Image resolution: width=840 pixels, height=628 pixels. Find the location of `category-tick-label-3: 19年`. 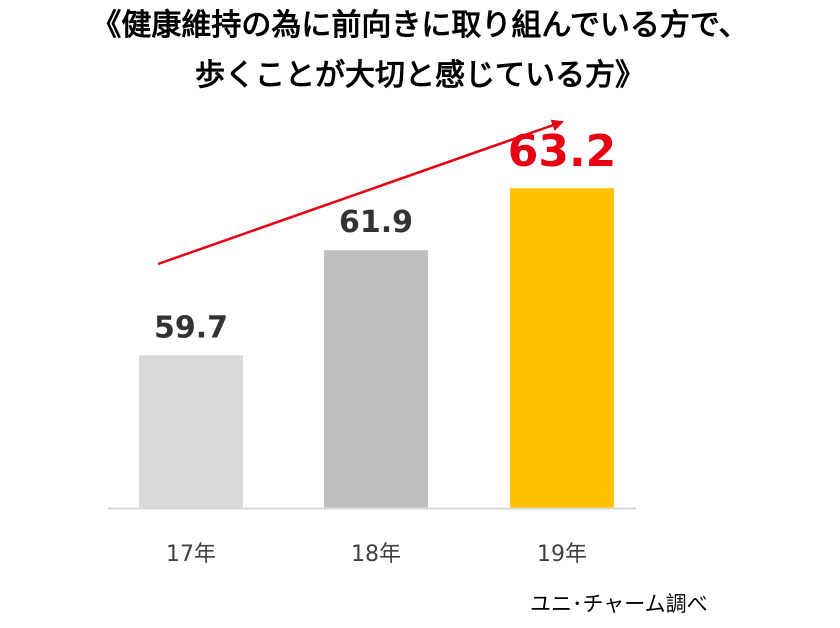

category-tick-label-3: 19年 is located at coordinates (562, 554).